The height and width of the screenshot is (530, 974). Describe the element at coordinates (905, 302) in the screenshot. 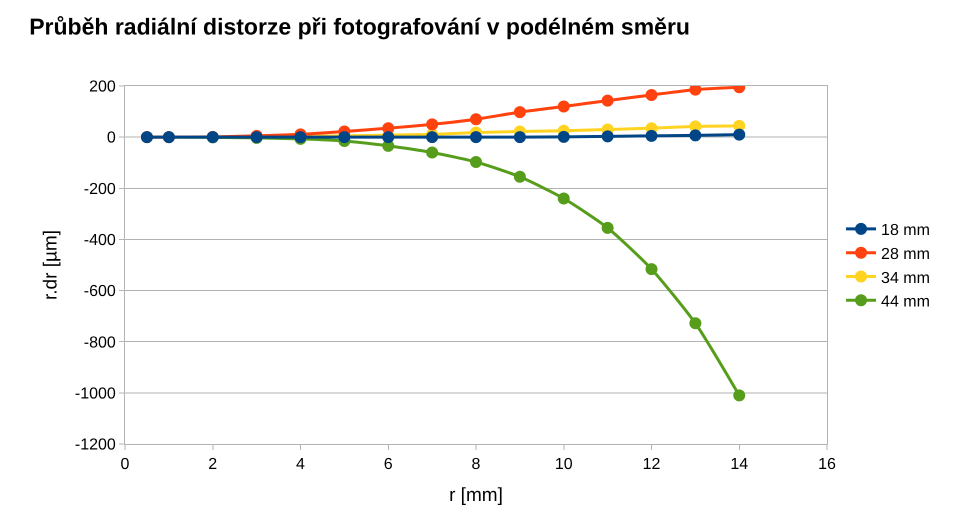

I see `legend-label: 44 mm` at that location.